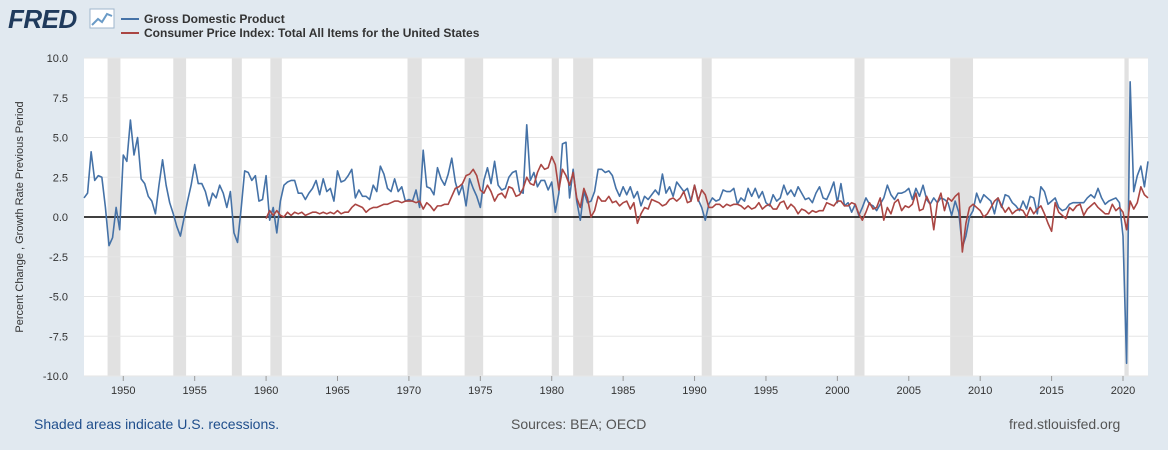 This screenshot has height=450, width=1168. What do you see at coordinates (337, 391) in the screenshot?
I see `x-tick-label: 1965` at bounding box center [337, 391].